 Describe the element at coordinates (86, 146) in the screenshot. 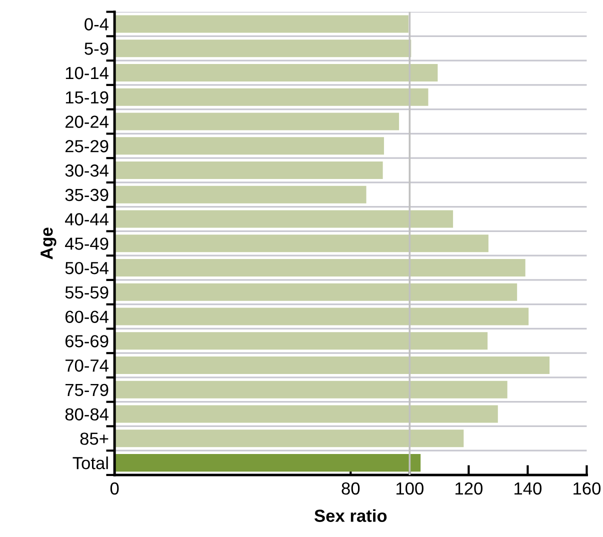

I see `y-tick-label: 25-29` at that location.